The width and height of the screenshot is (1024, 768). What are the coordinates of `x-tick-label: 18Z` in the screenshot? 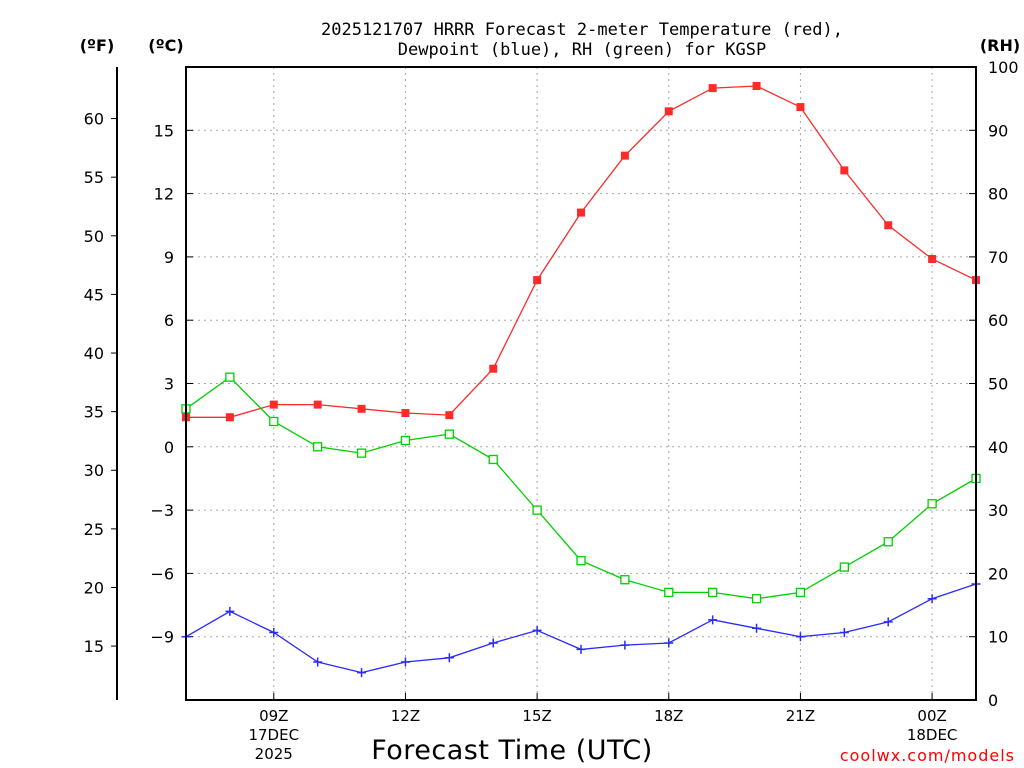 It's located at (668, 716).